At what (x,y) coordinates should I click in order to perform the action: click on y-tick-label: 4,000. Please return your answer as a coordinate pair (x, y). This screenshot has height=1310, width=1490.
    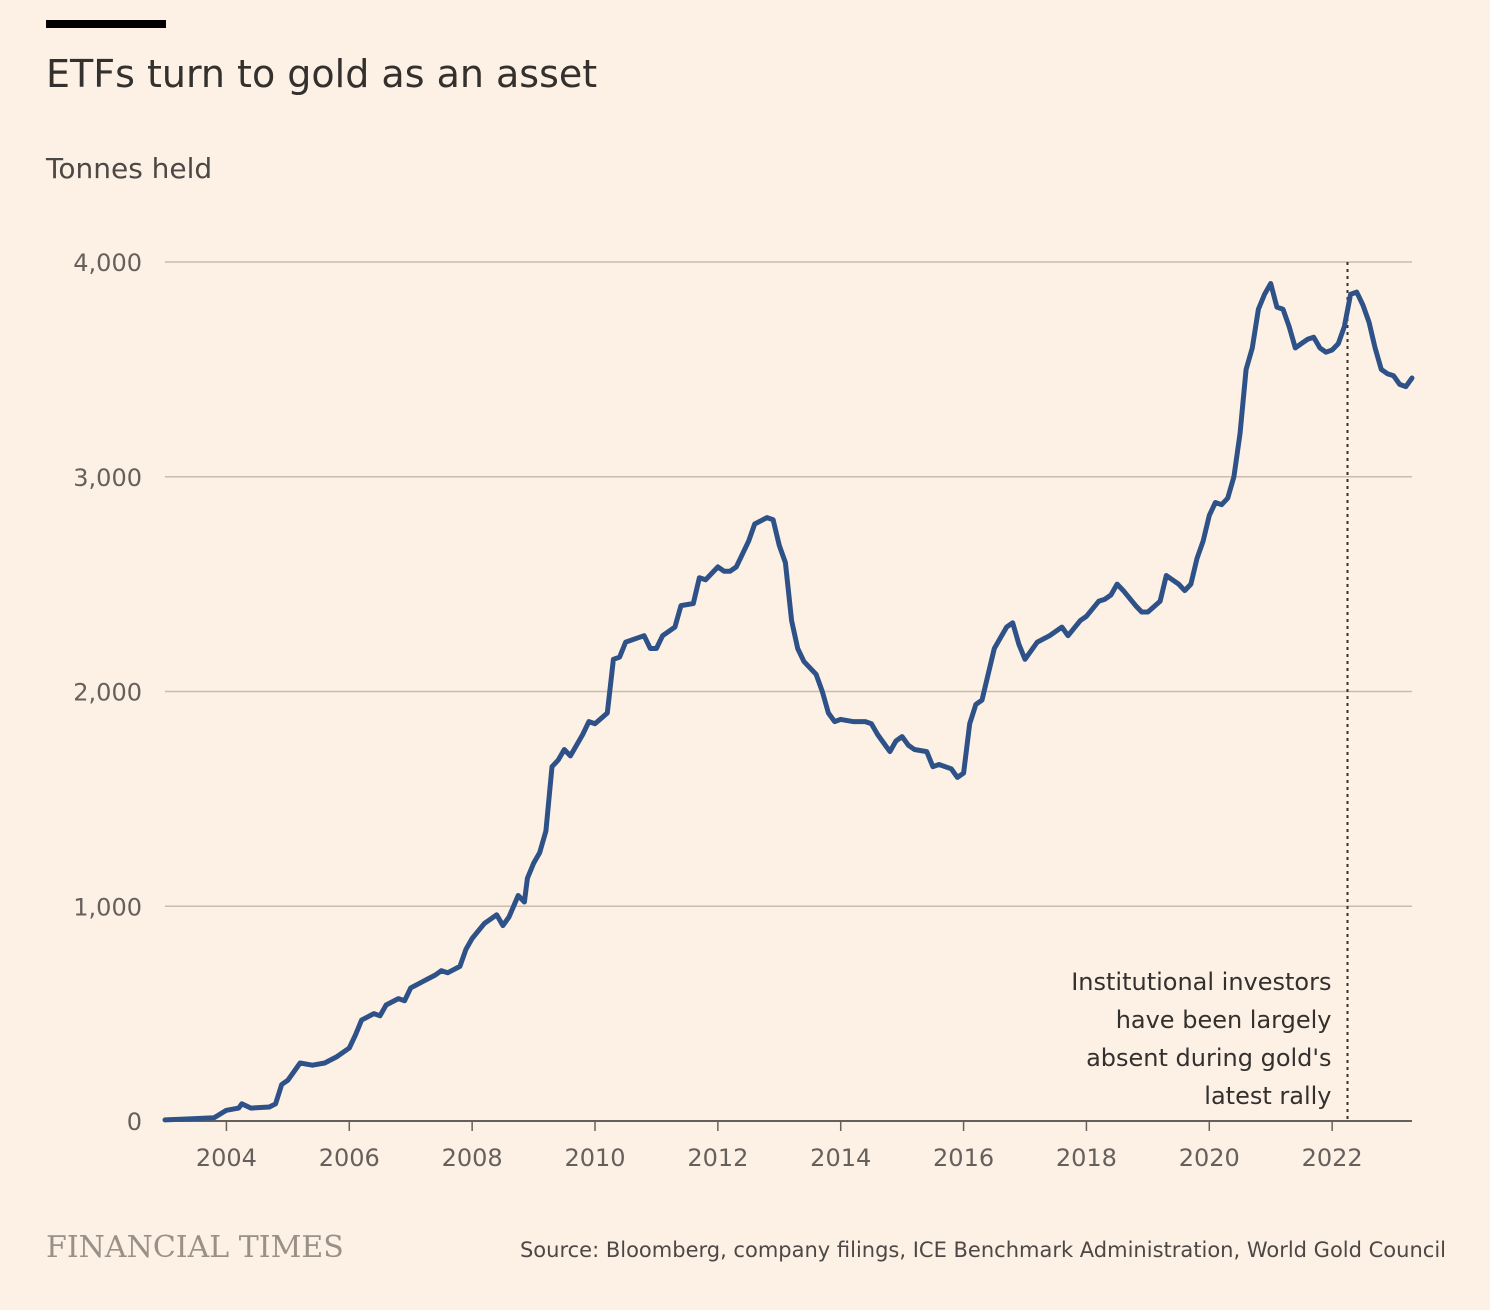
    Looking at the image, I should click on (107, 263).